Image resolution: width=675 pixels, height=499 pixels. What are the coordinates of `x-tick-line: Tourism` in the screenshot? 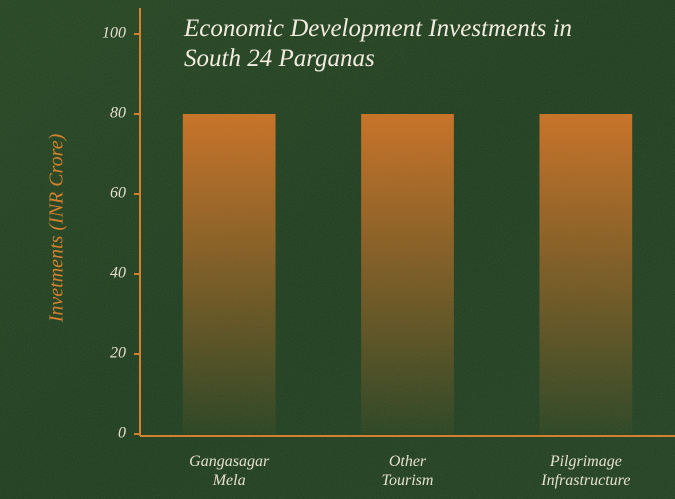 It's located at (408, 480).